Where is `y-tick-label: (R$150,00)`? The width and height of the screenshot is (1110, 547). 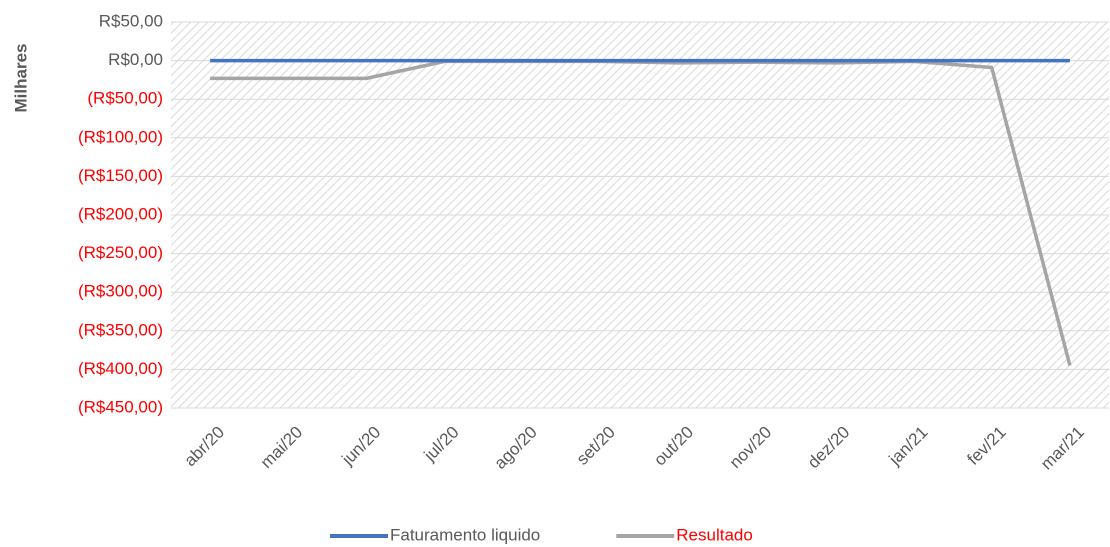 y-tick-label: (R$150,00) is located at coordinates (120, 175).